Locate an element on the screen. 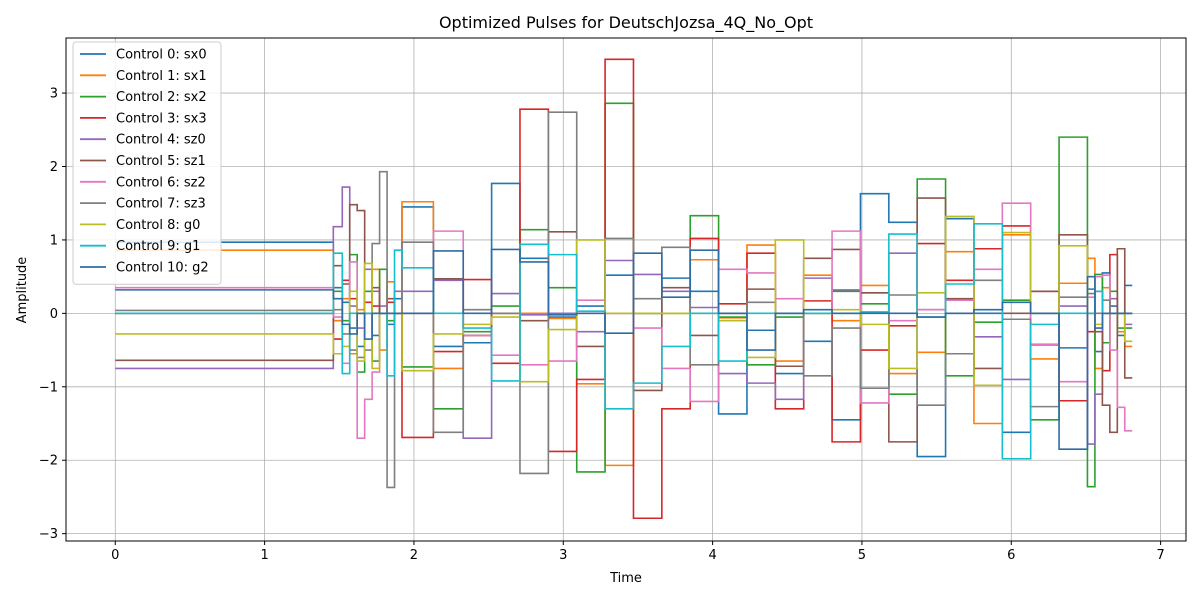 The width and height of the screenshot is (1200, 600). x-tick-label: 0 is located at coordinates (115, 555).